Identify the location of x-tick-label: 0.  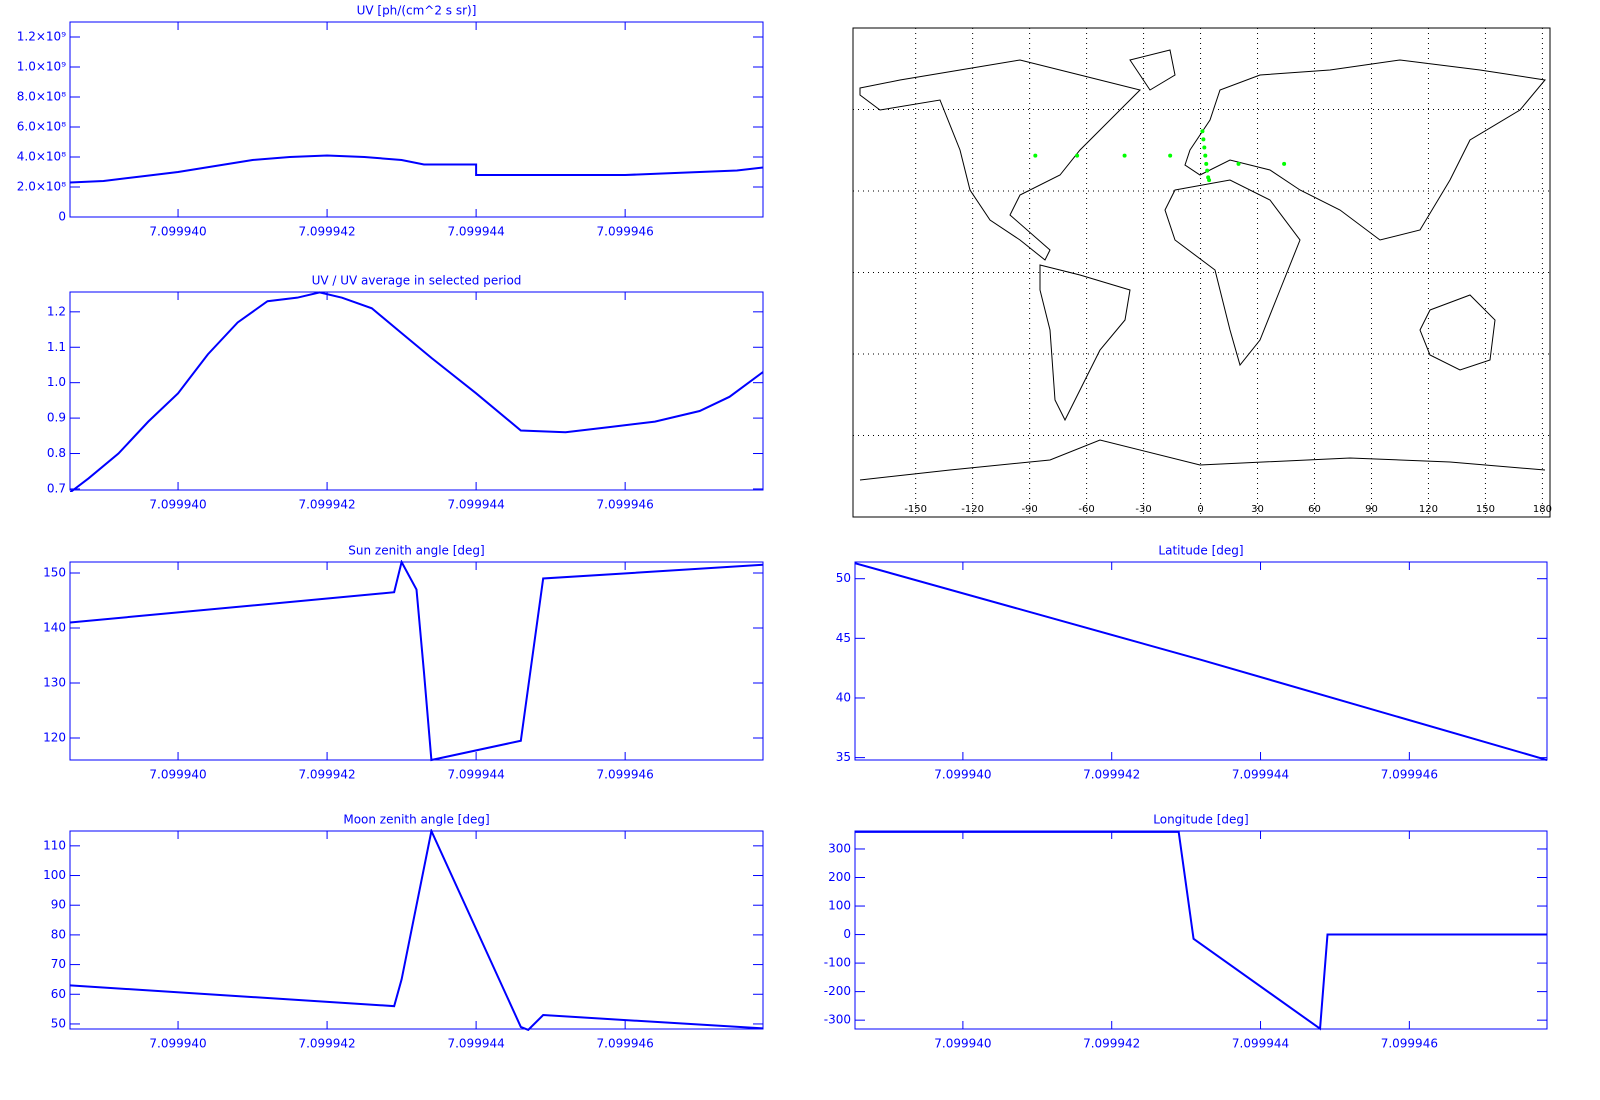
(1200, 509).